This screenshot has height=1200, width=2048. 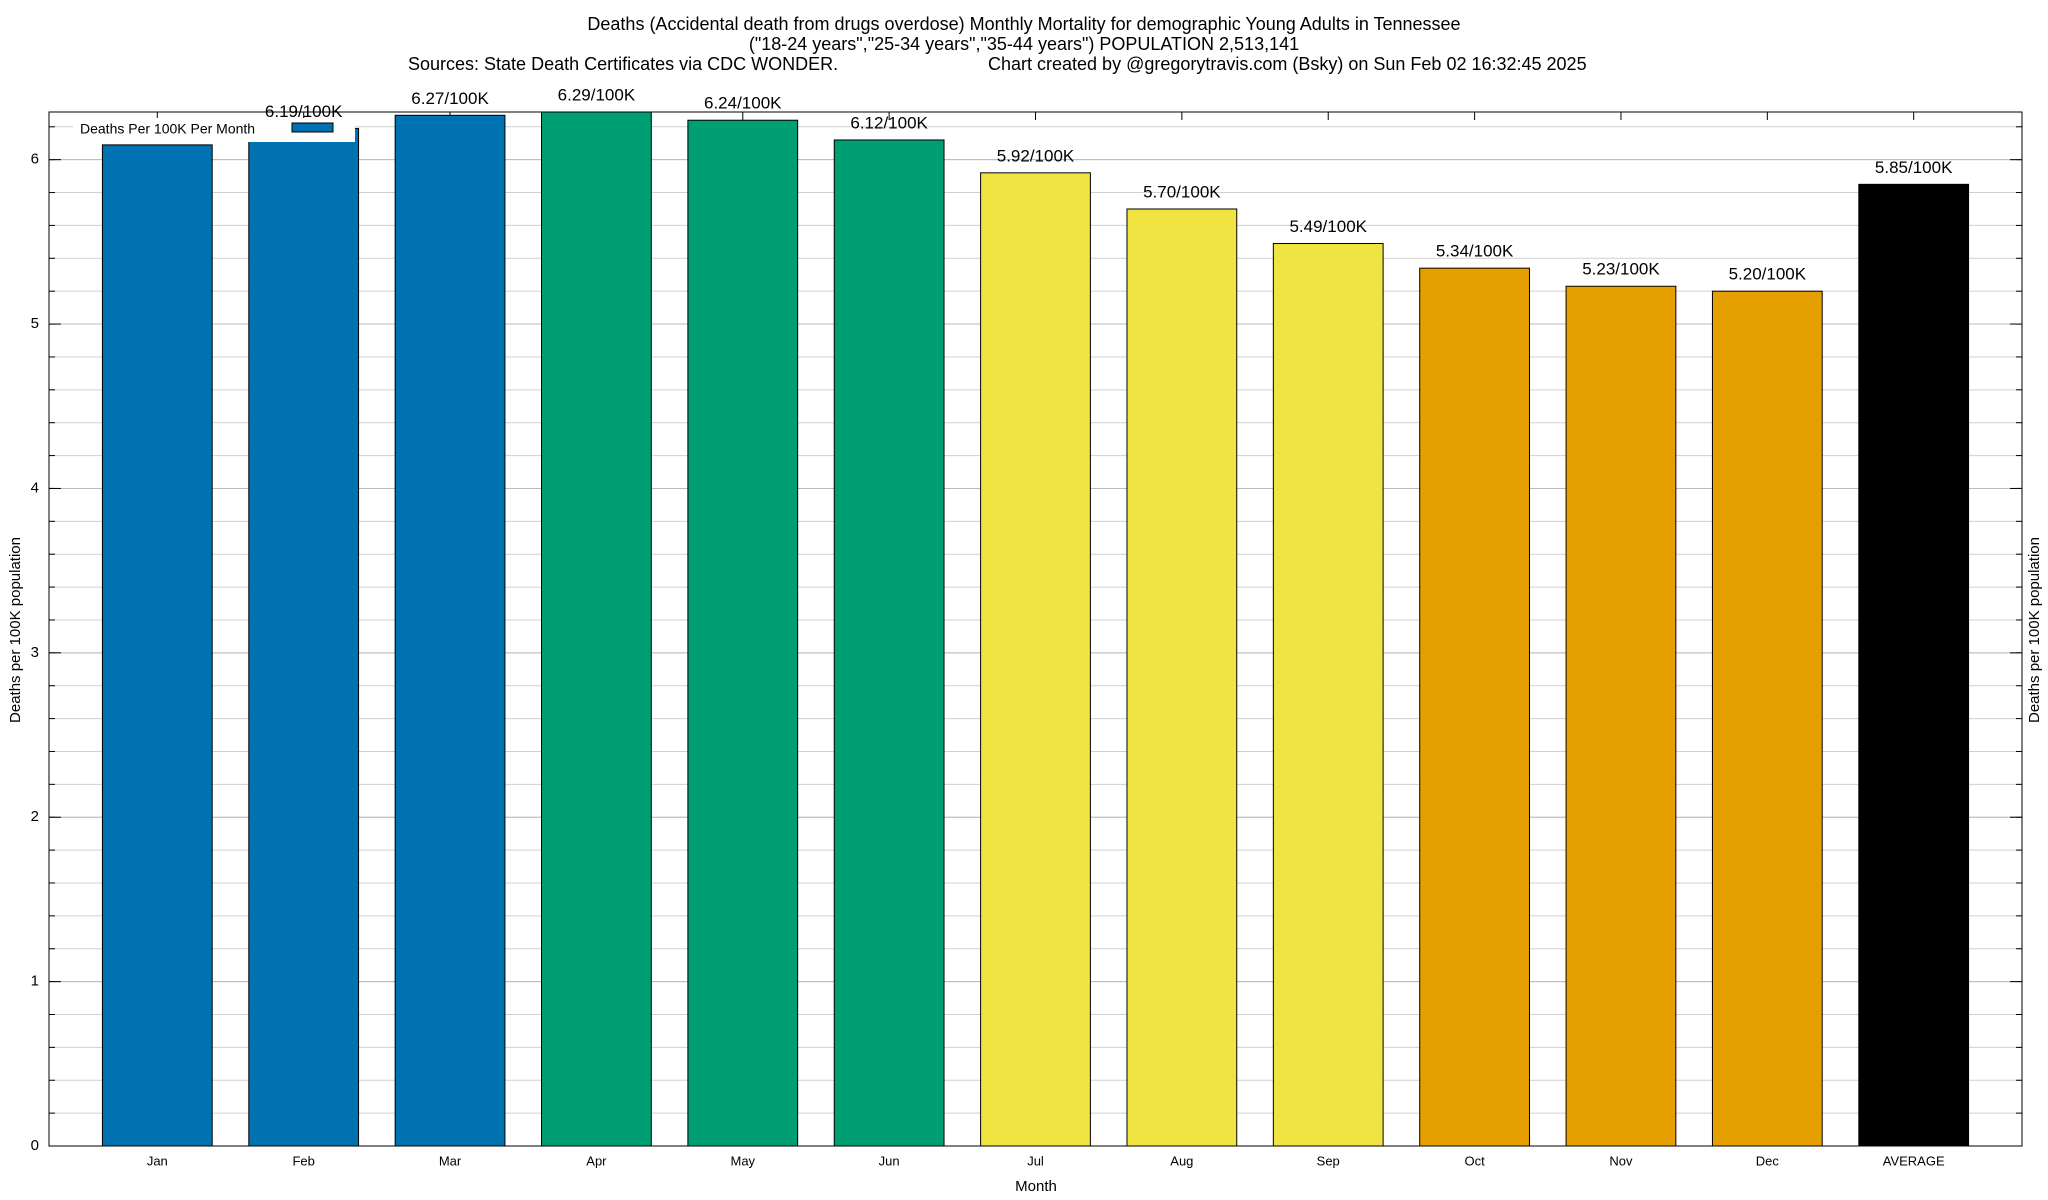 What do you see at coordinates (1475, 251) in the screenshot?
I see `value-label: 5.34/100K` at bounding box center [1475, 251].